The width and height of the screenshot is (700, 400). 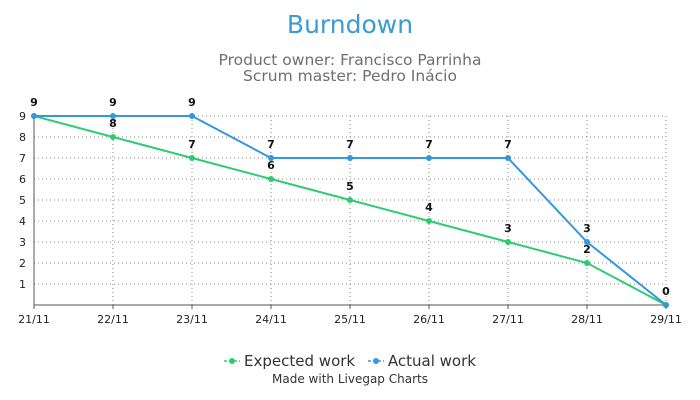 I want to click on legend-swatch-actual, so click(x=375, y=361).